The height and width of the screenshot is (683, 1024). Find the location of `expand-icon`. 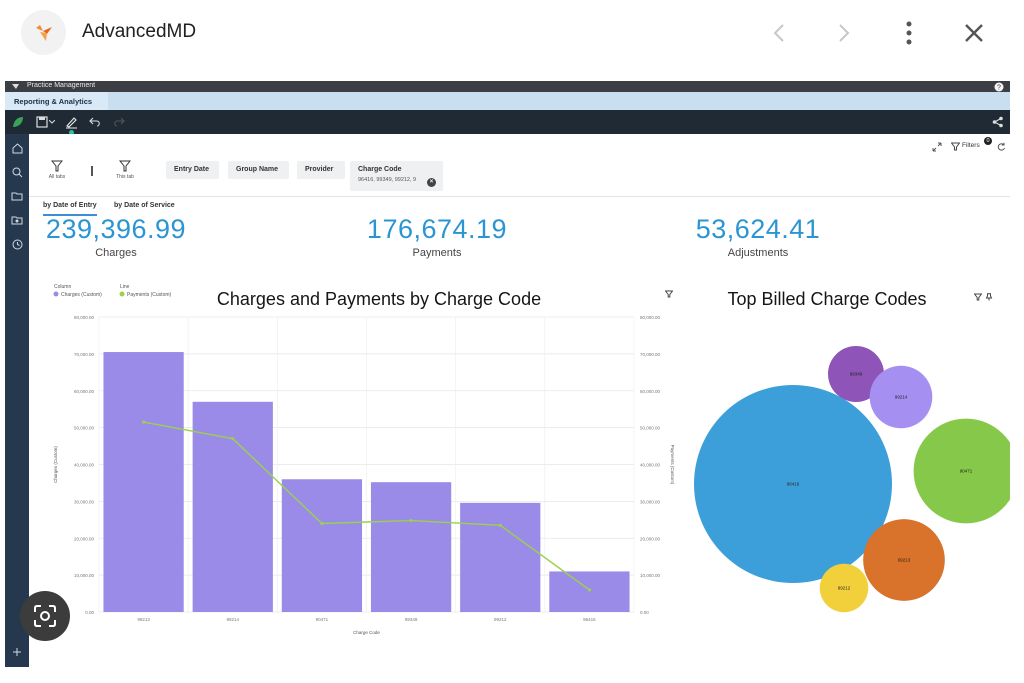

expand-icon is located at coordinates (937, 147).